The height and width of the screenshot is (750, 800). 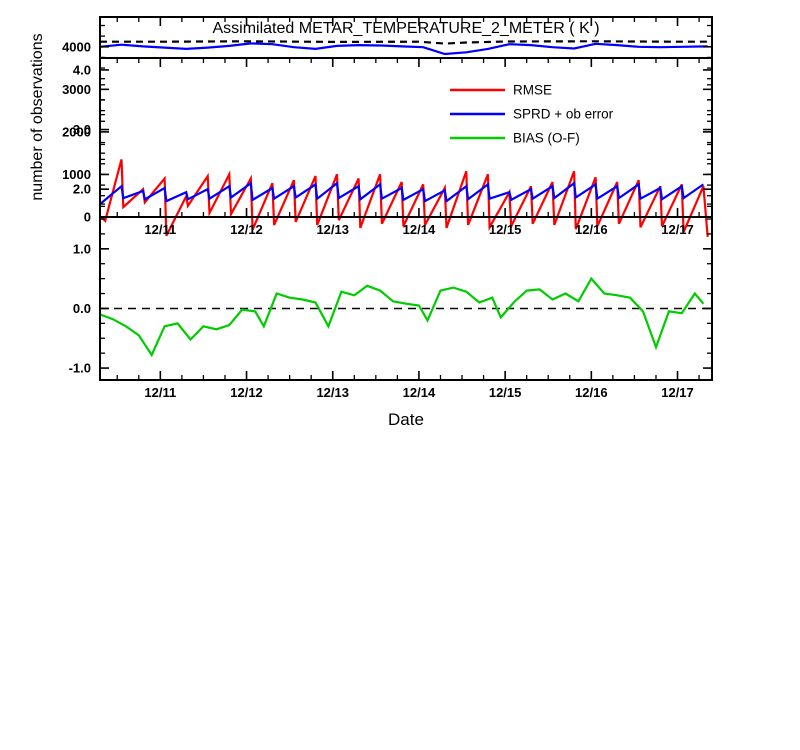 What do you see at coordinates (82, 69) in the screenshot?
I see `y-tick-label: 4.0` at bounding box center [82, 69].